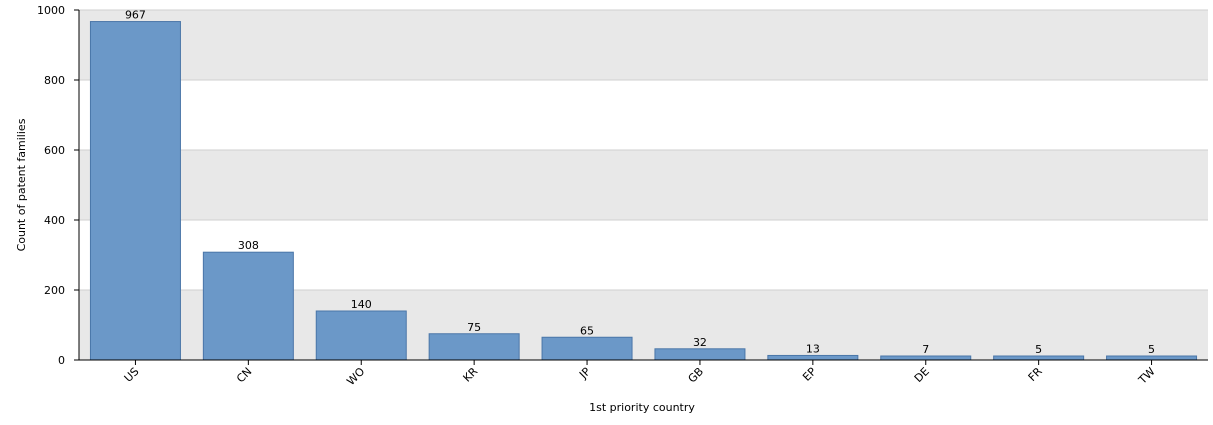  Describe the element at coordinates (54, 150) in the screenshot. I see `y-tick-label: 600` at that location.